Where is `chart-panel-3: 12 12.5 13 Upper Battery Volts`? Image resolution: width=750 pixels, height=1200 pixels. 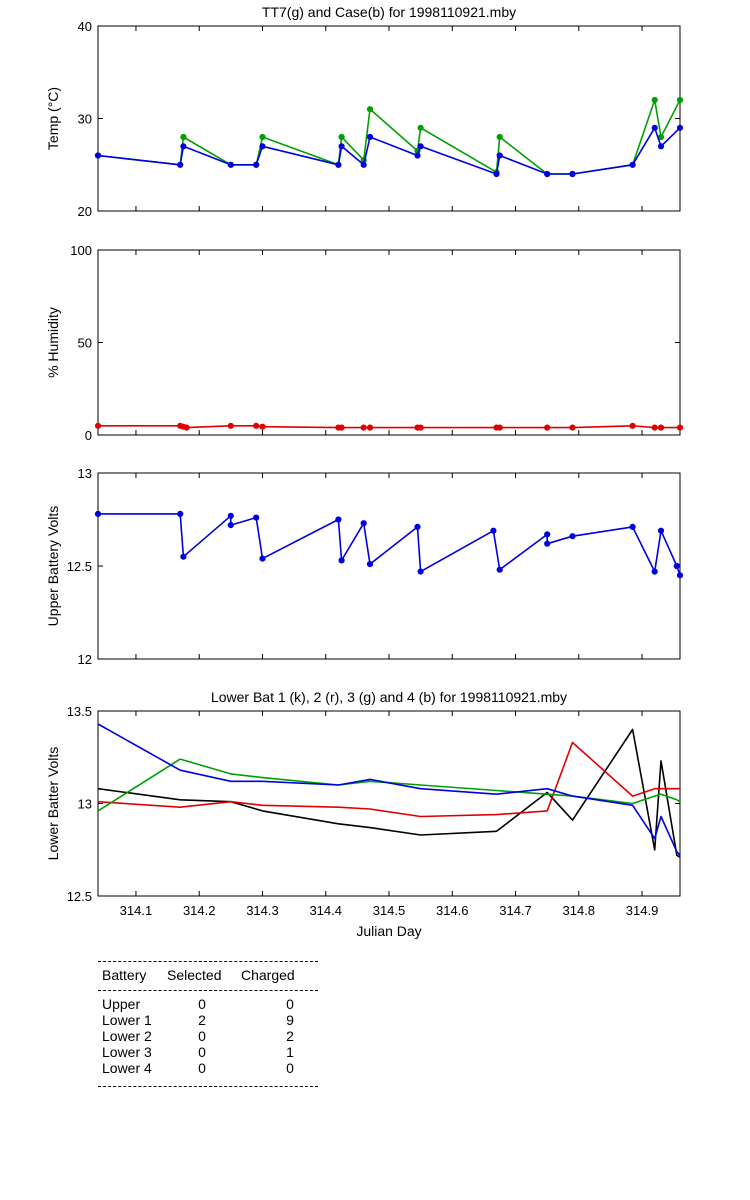
chart-panel-3: 12 12.5 13 Upper Battery Volts is located at coordinates (364, 566).